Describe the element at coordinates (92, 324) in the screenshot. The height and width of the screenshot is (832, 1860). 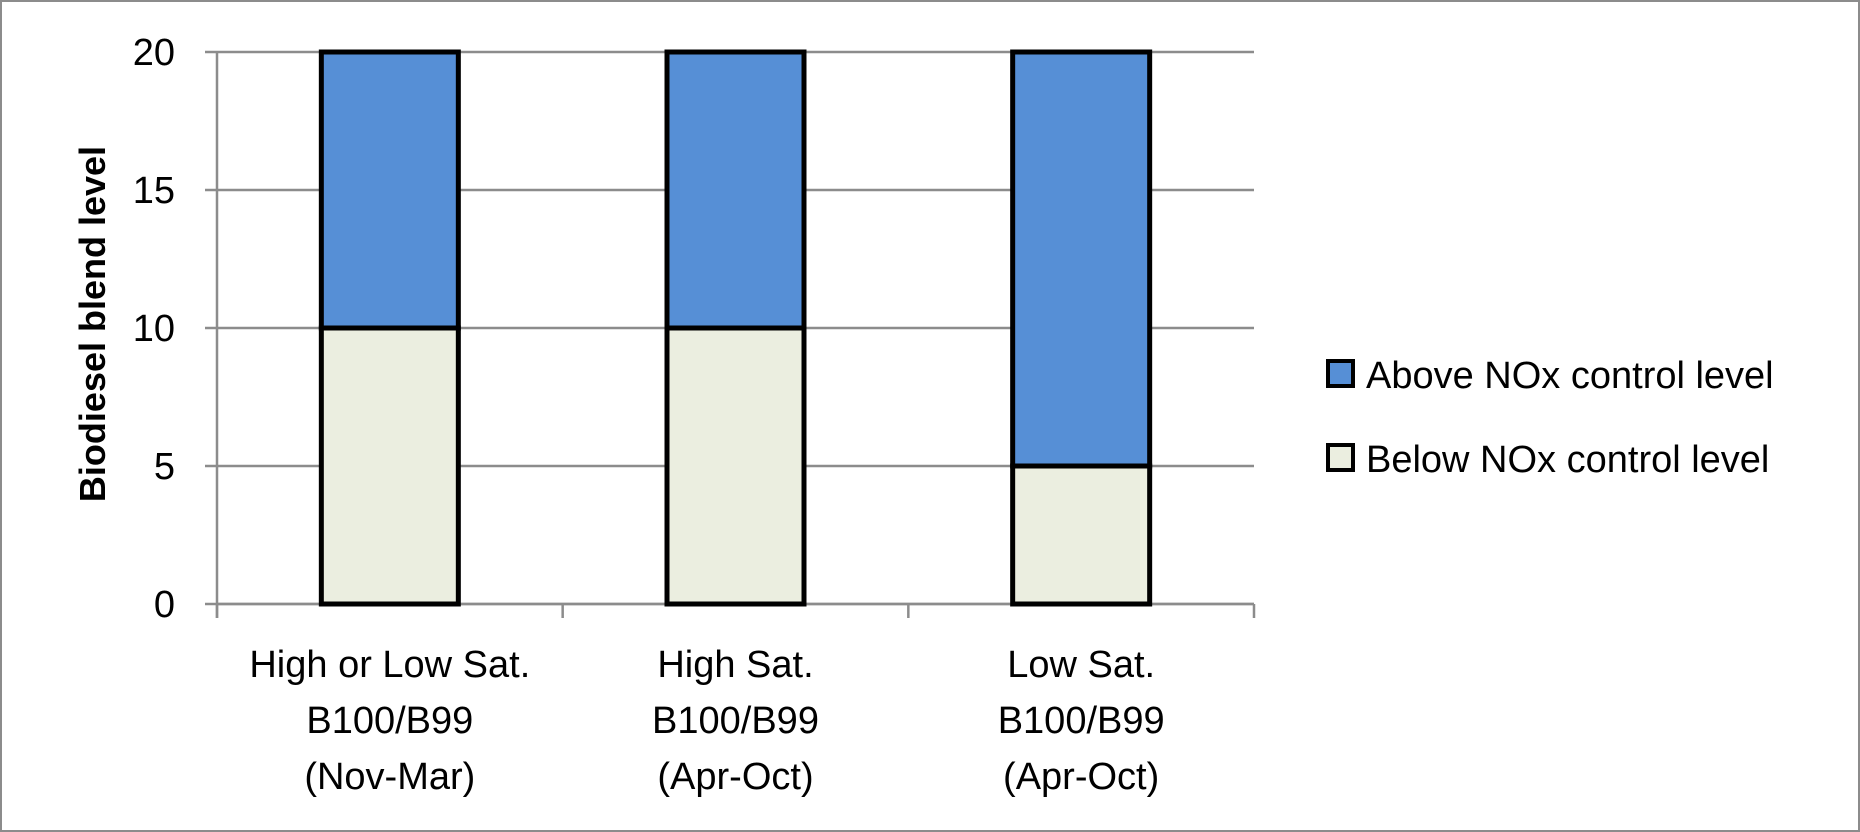
I see `y-axis-title: Biodiesel blend level` at that location.